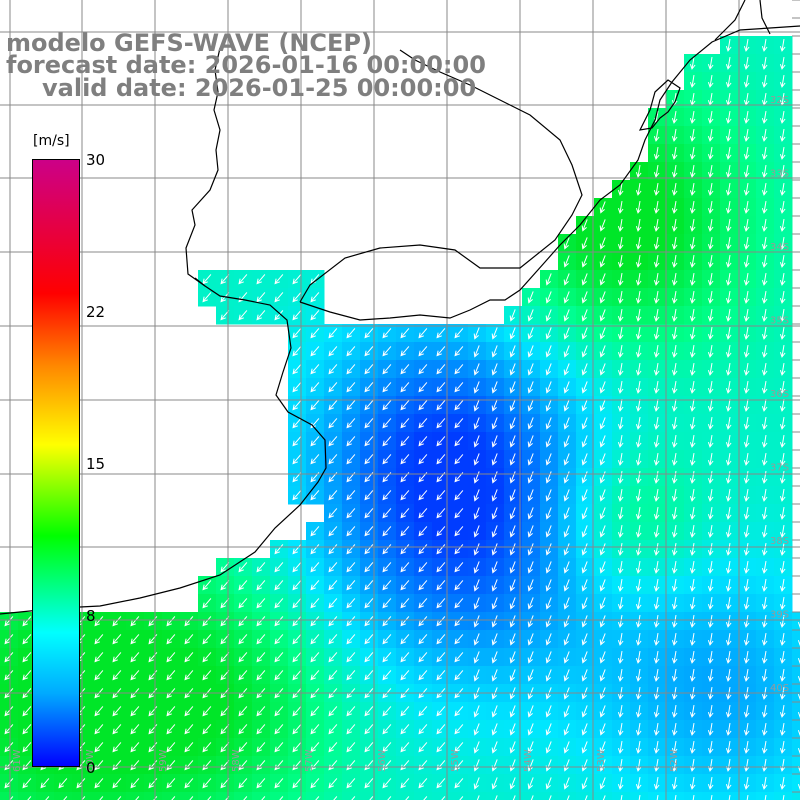  I want to click on lon-label: 52W, so click(674, 760).